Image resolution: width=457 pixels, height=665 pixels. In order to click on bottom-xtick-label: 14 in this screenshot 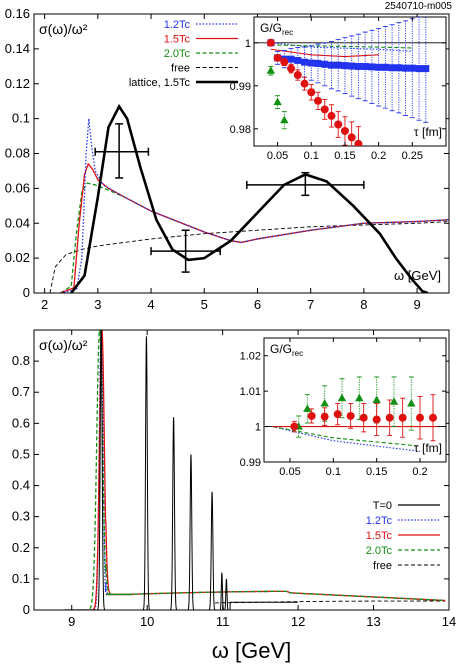, I will do `click(449, 621)`.